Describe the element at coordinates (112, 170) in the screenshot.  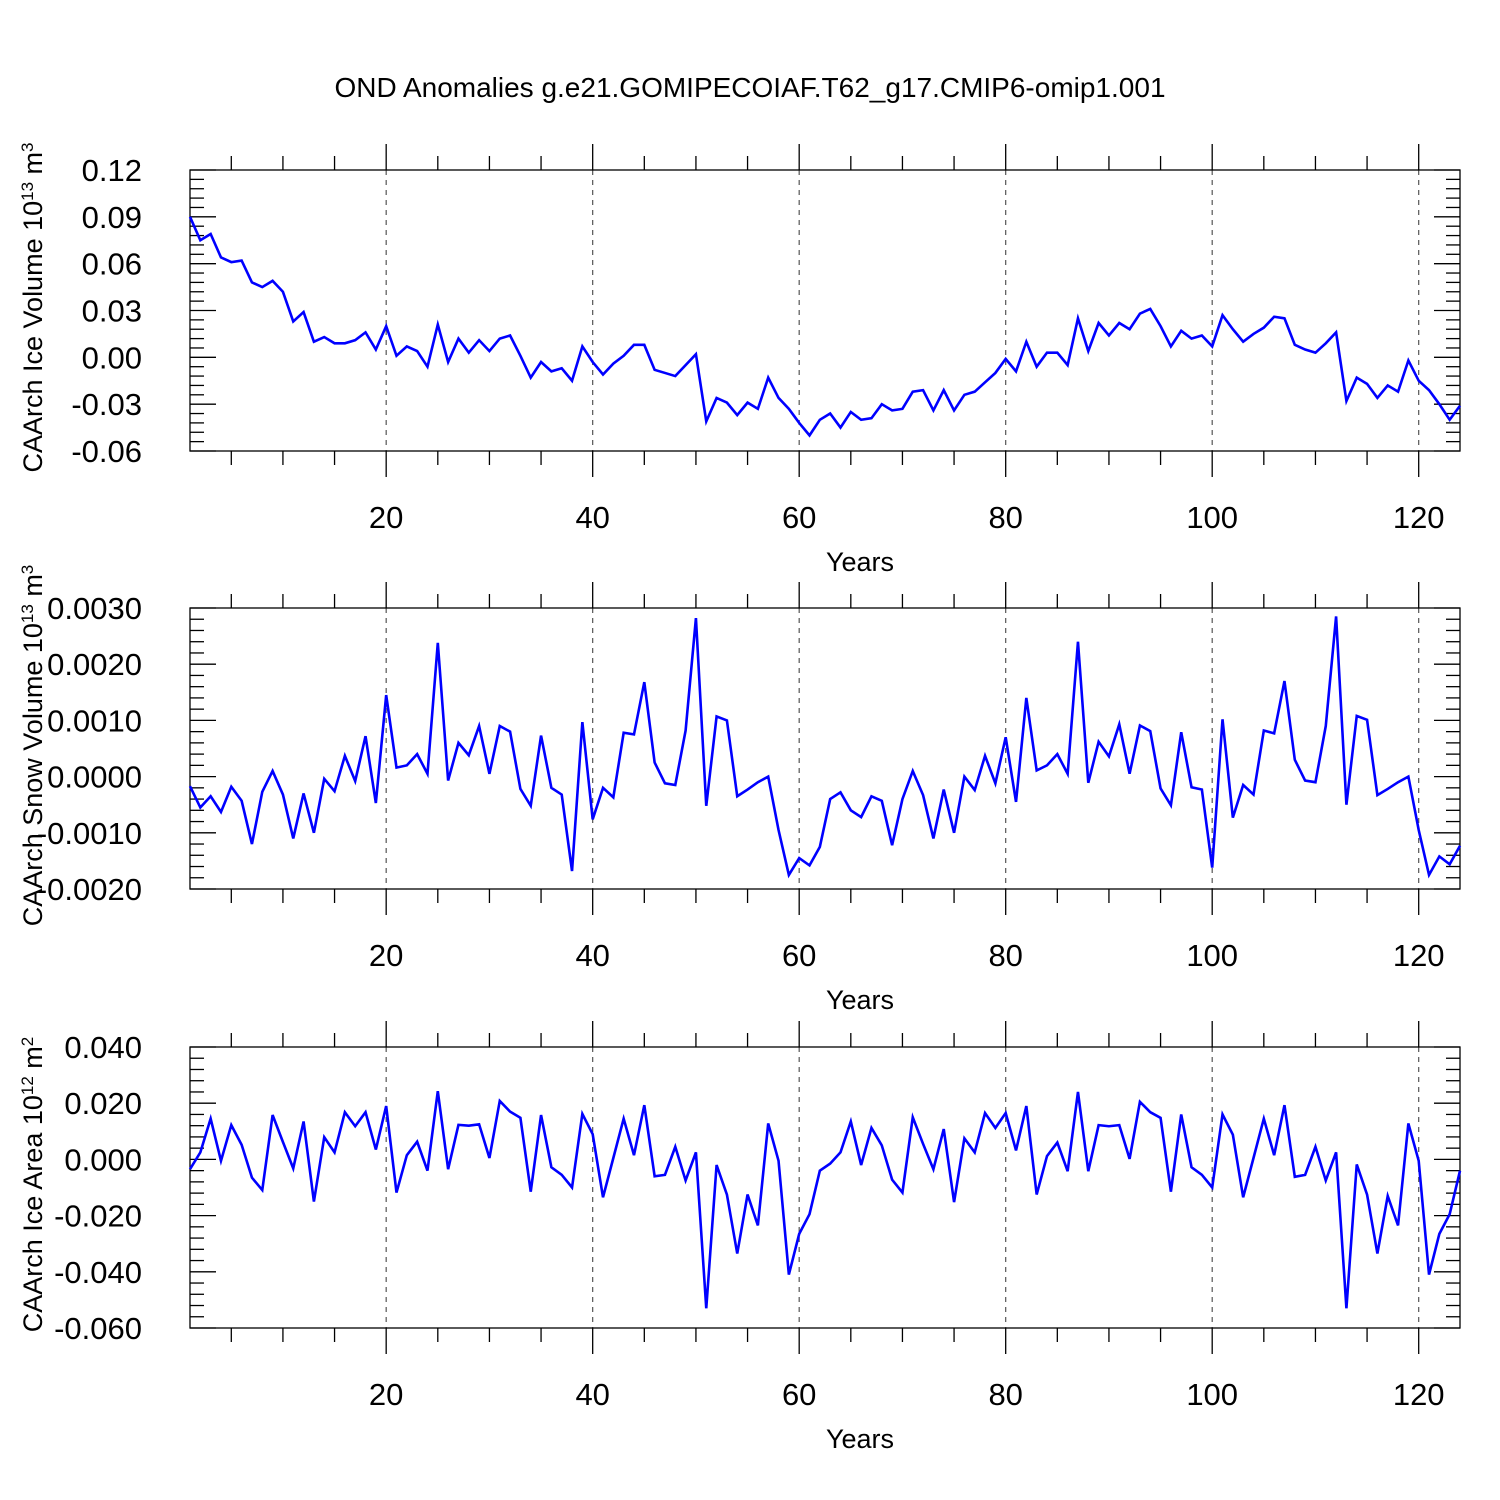
I see `y-tick-label: 0.12` at that location.